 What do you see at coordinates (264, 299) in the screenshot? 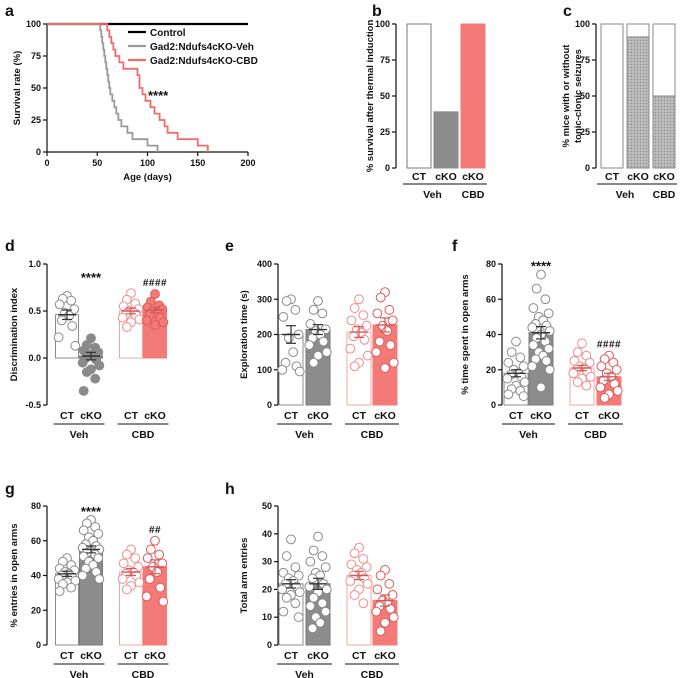
I see `y-tick-label-e: 300` at bounding box center [264, 299].